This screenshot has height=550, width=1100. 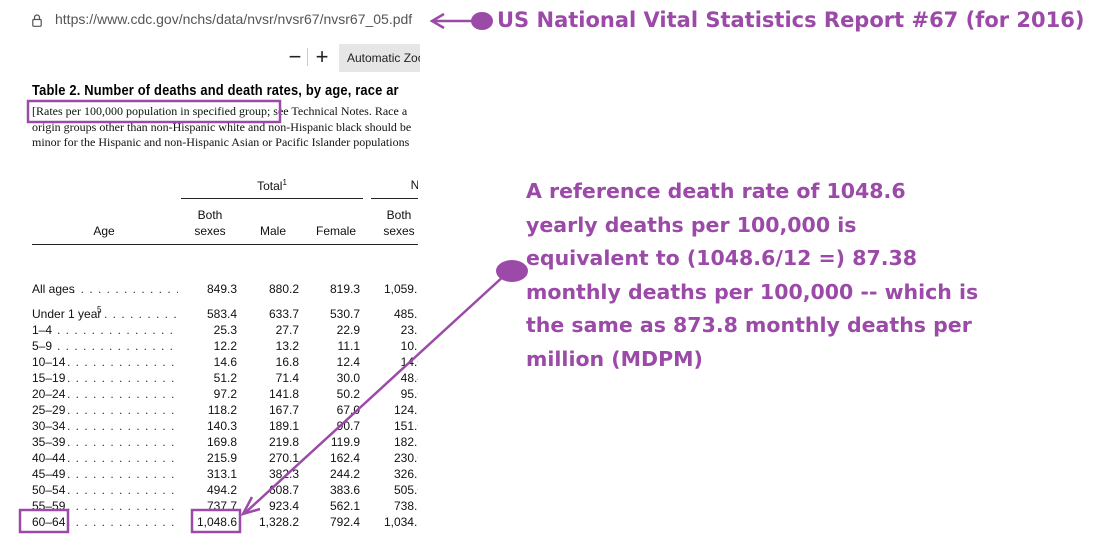 I want to click on row-age-footnote: 5, so click(x=99, y=309).